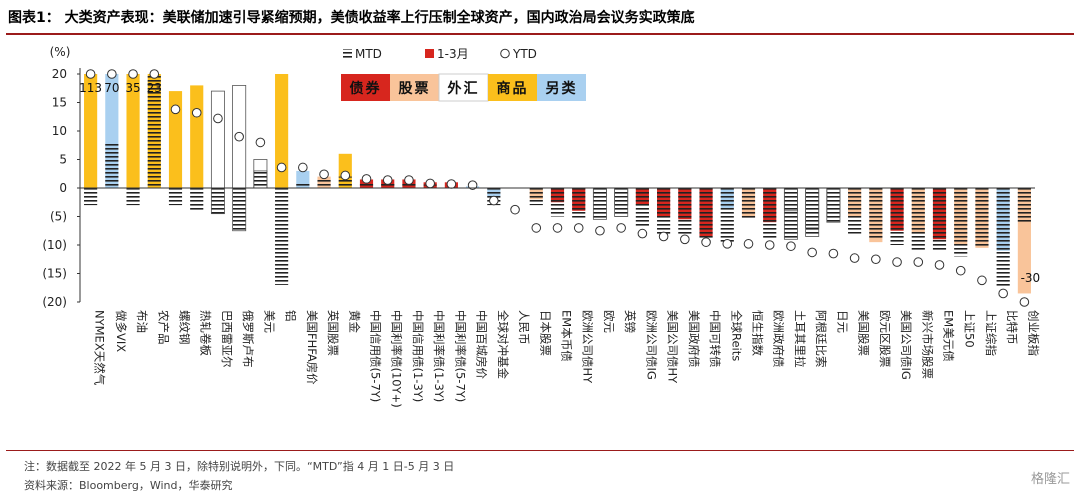 Image resolution: width=1080 pixels, height=495 pixels. What do you see at coordinates (59, 103) in the screenshot?
I see `y-tick-label: 15` at bounding box center [59, 103].